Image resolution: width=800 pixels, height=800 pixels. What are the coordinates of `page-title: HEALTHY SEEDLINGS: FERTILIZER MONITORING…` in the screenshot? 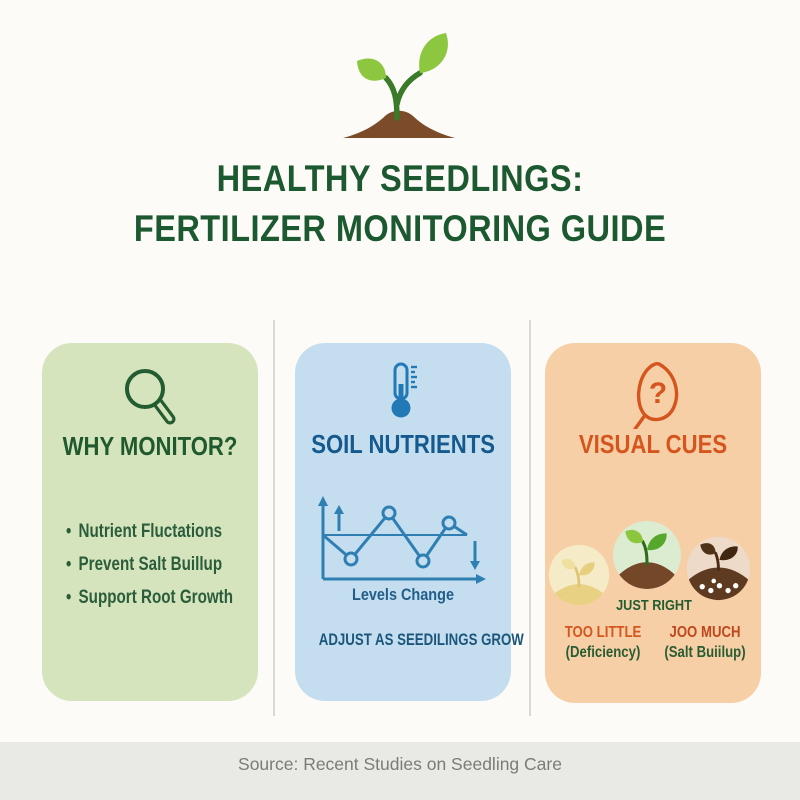 It's located at (400, 204).